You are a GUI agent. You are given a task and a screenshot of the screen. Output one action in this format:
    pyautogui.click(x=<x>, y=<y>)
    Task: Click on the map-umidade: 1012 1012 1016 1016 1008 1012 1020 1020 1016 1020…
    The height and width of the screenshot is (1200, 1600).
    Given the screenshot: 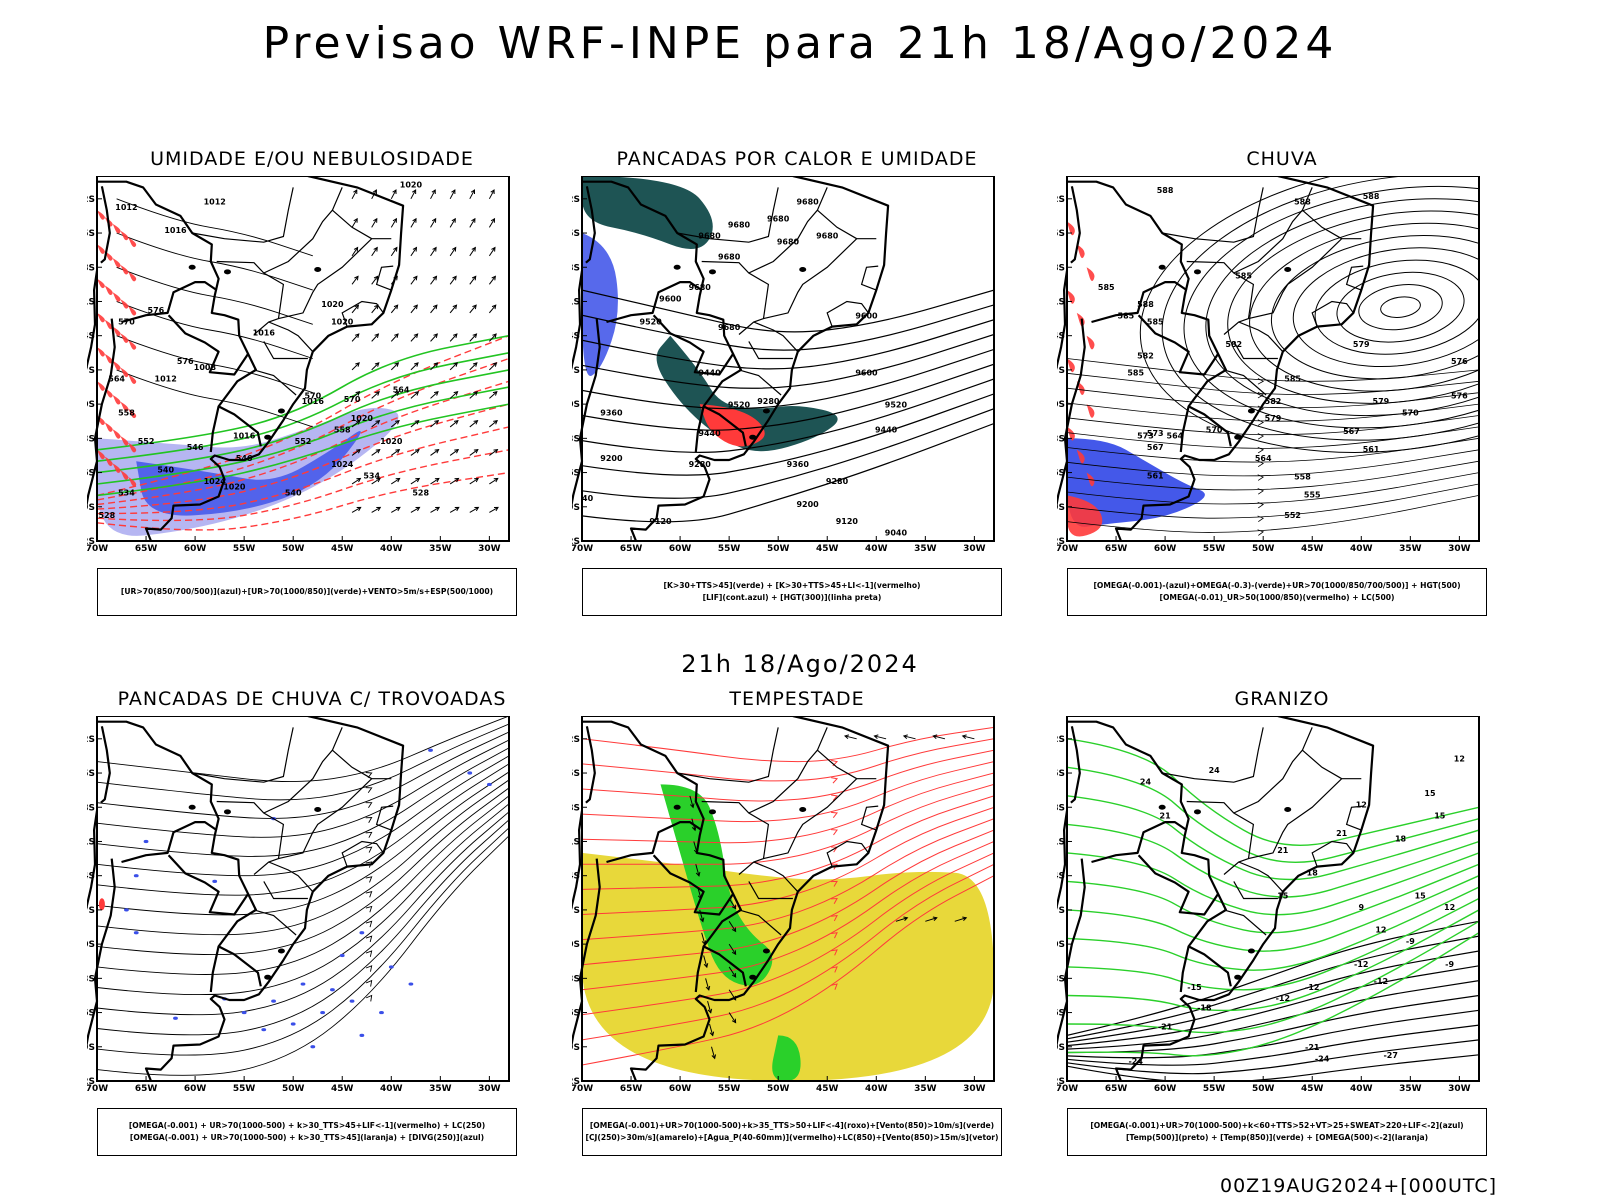 What is the action you would take?
    pyautogui.click(x=298, y=365)
    